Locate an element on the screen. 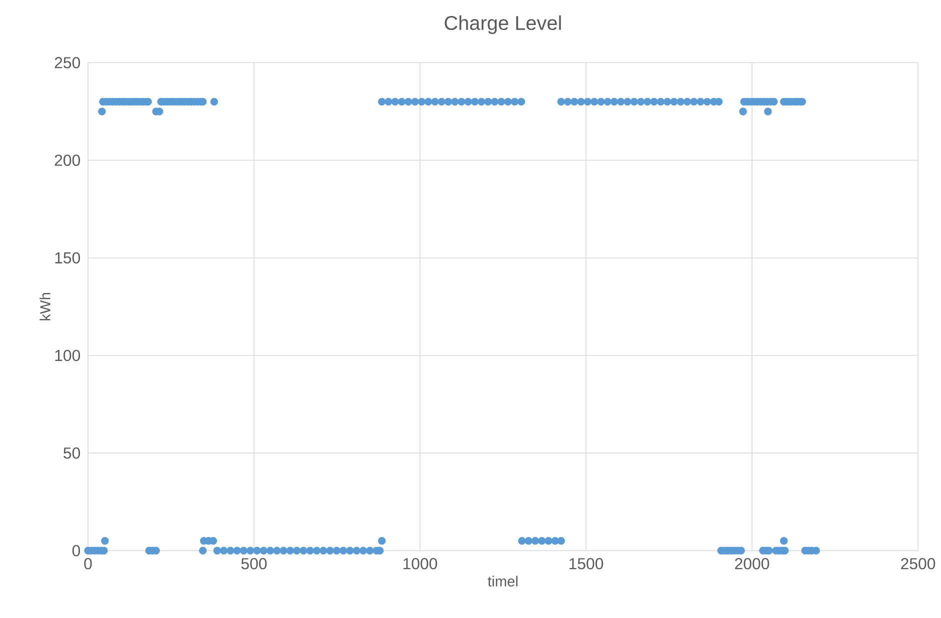 The image size is (941, 618). x-axis-title: timel is located at coordinates (503, 581).